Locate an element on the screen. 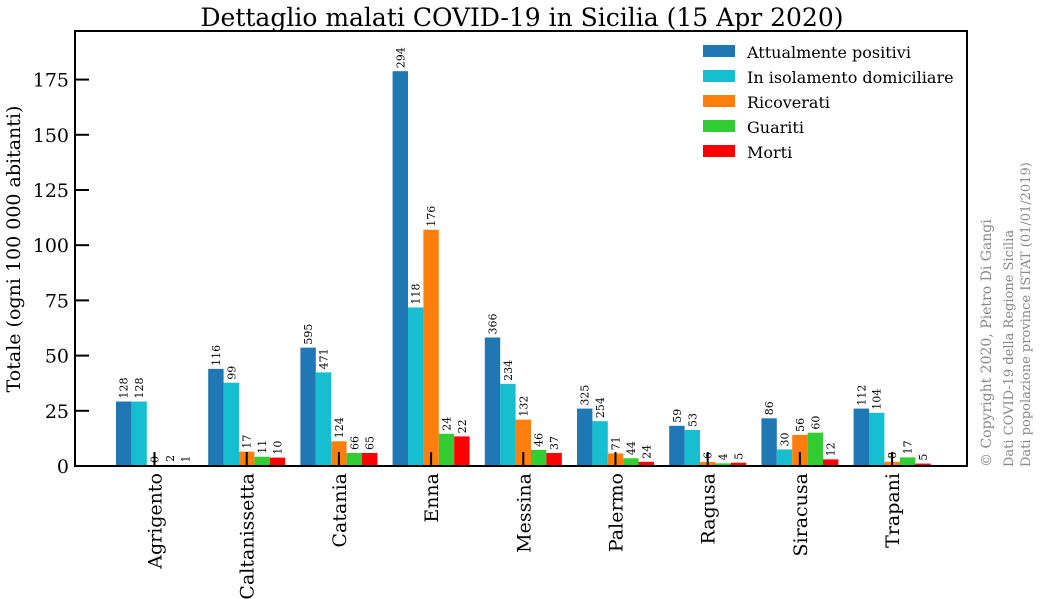  bar-value-label: 595 is located at coordinates (308, 334).